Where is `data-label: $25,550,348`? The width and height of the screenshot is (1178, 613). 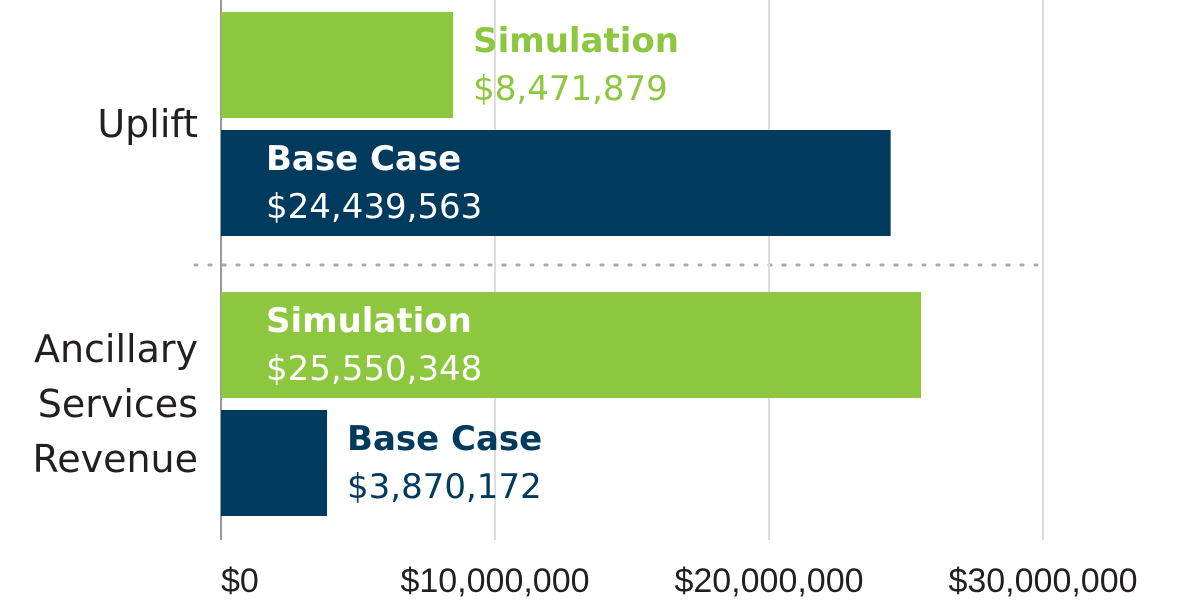
data-label: $25,550,348 is located at coordinates (374, 369).